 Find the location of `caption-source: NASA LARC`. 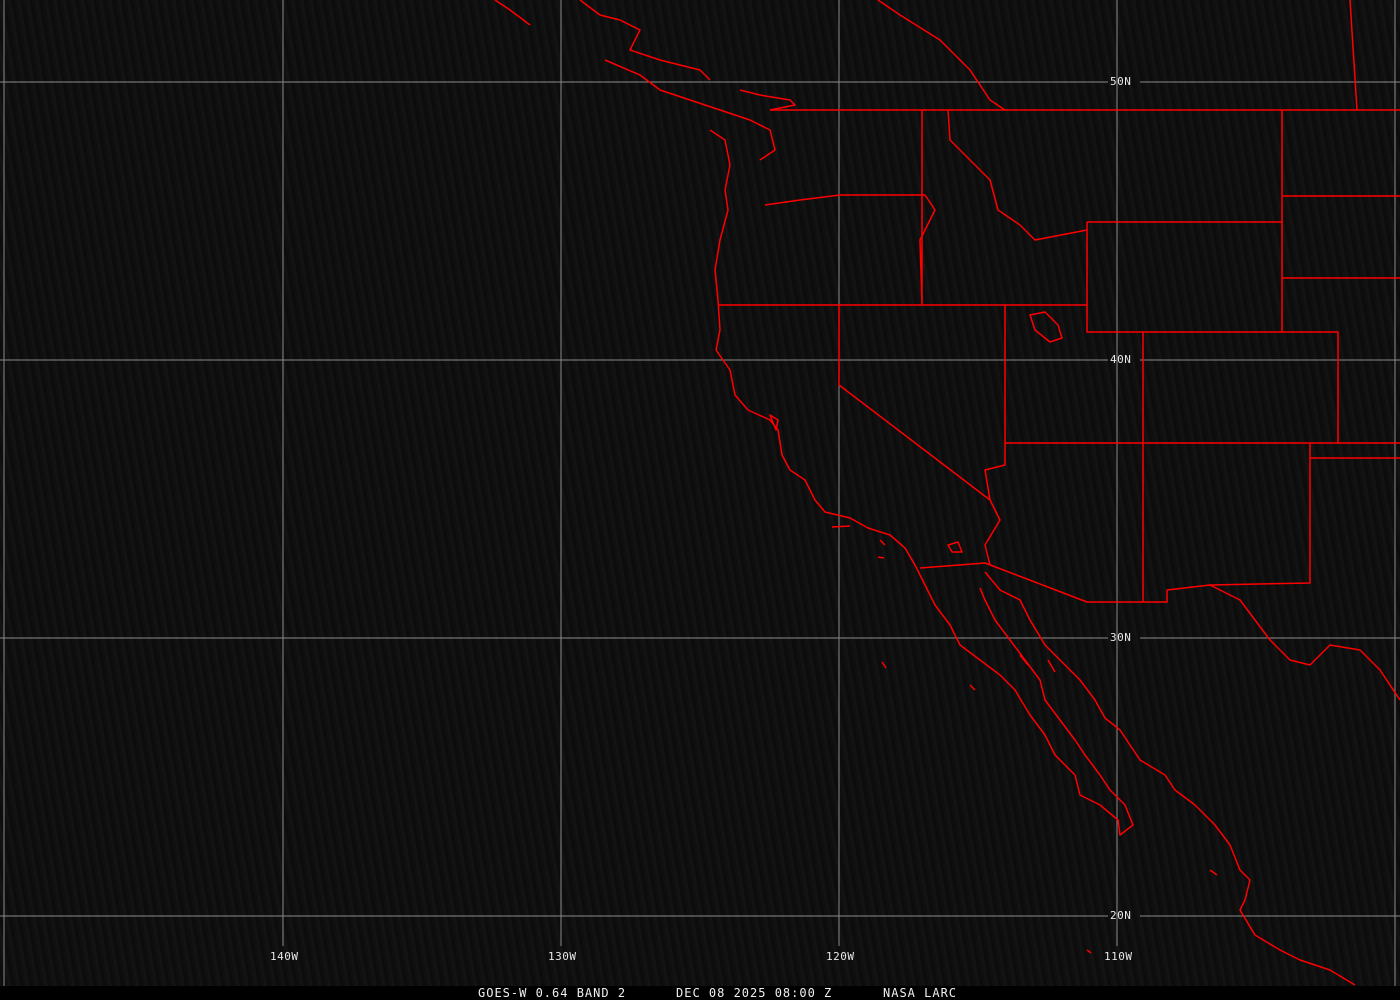

caption-source: NASA LARC is located at coordinates (920, 993).